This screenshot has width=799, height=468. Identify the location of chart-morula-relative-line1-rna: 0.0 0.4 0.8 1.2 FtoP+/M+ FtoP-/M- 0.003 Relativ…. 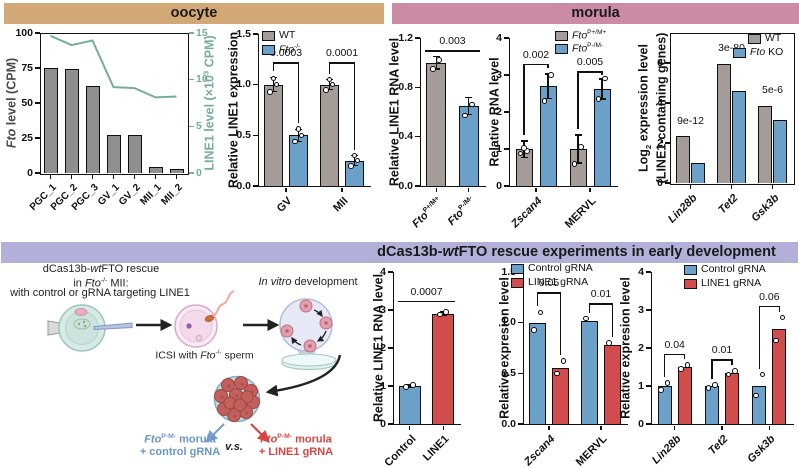
(447, 134).